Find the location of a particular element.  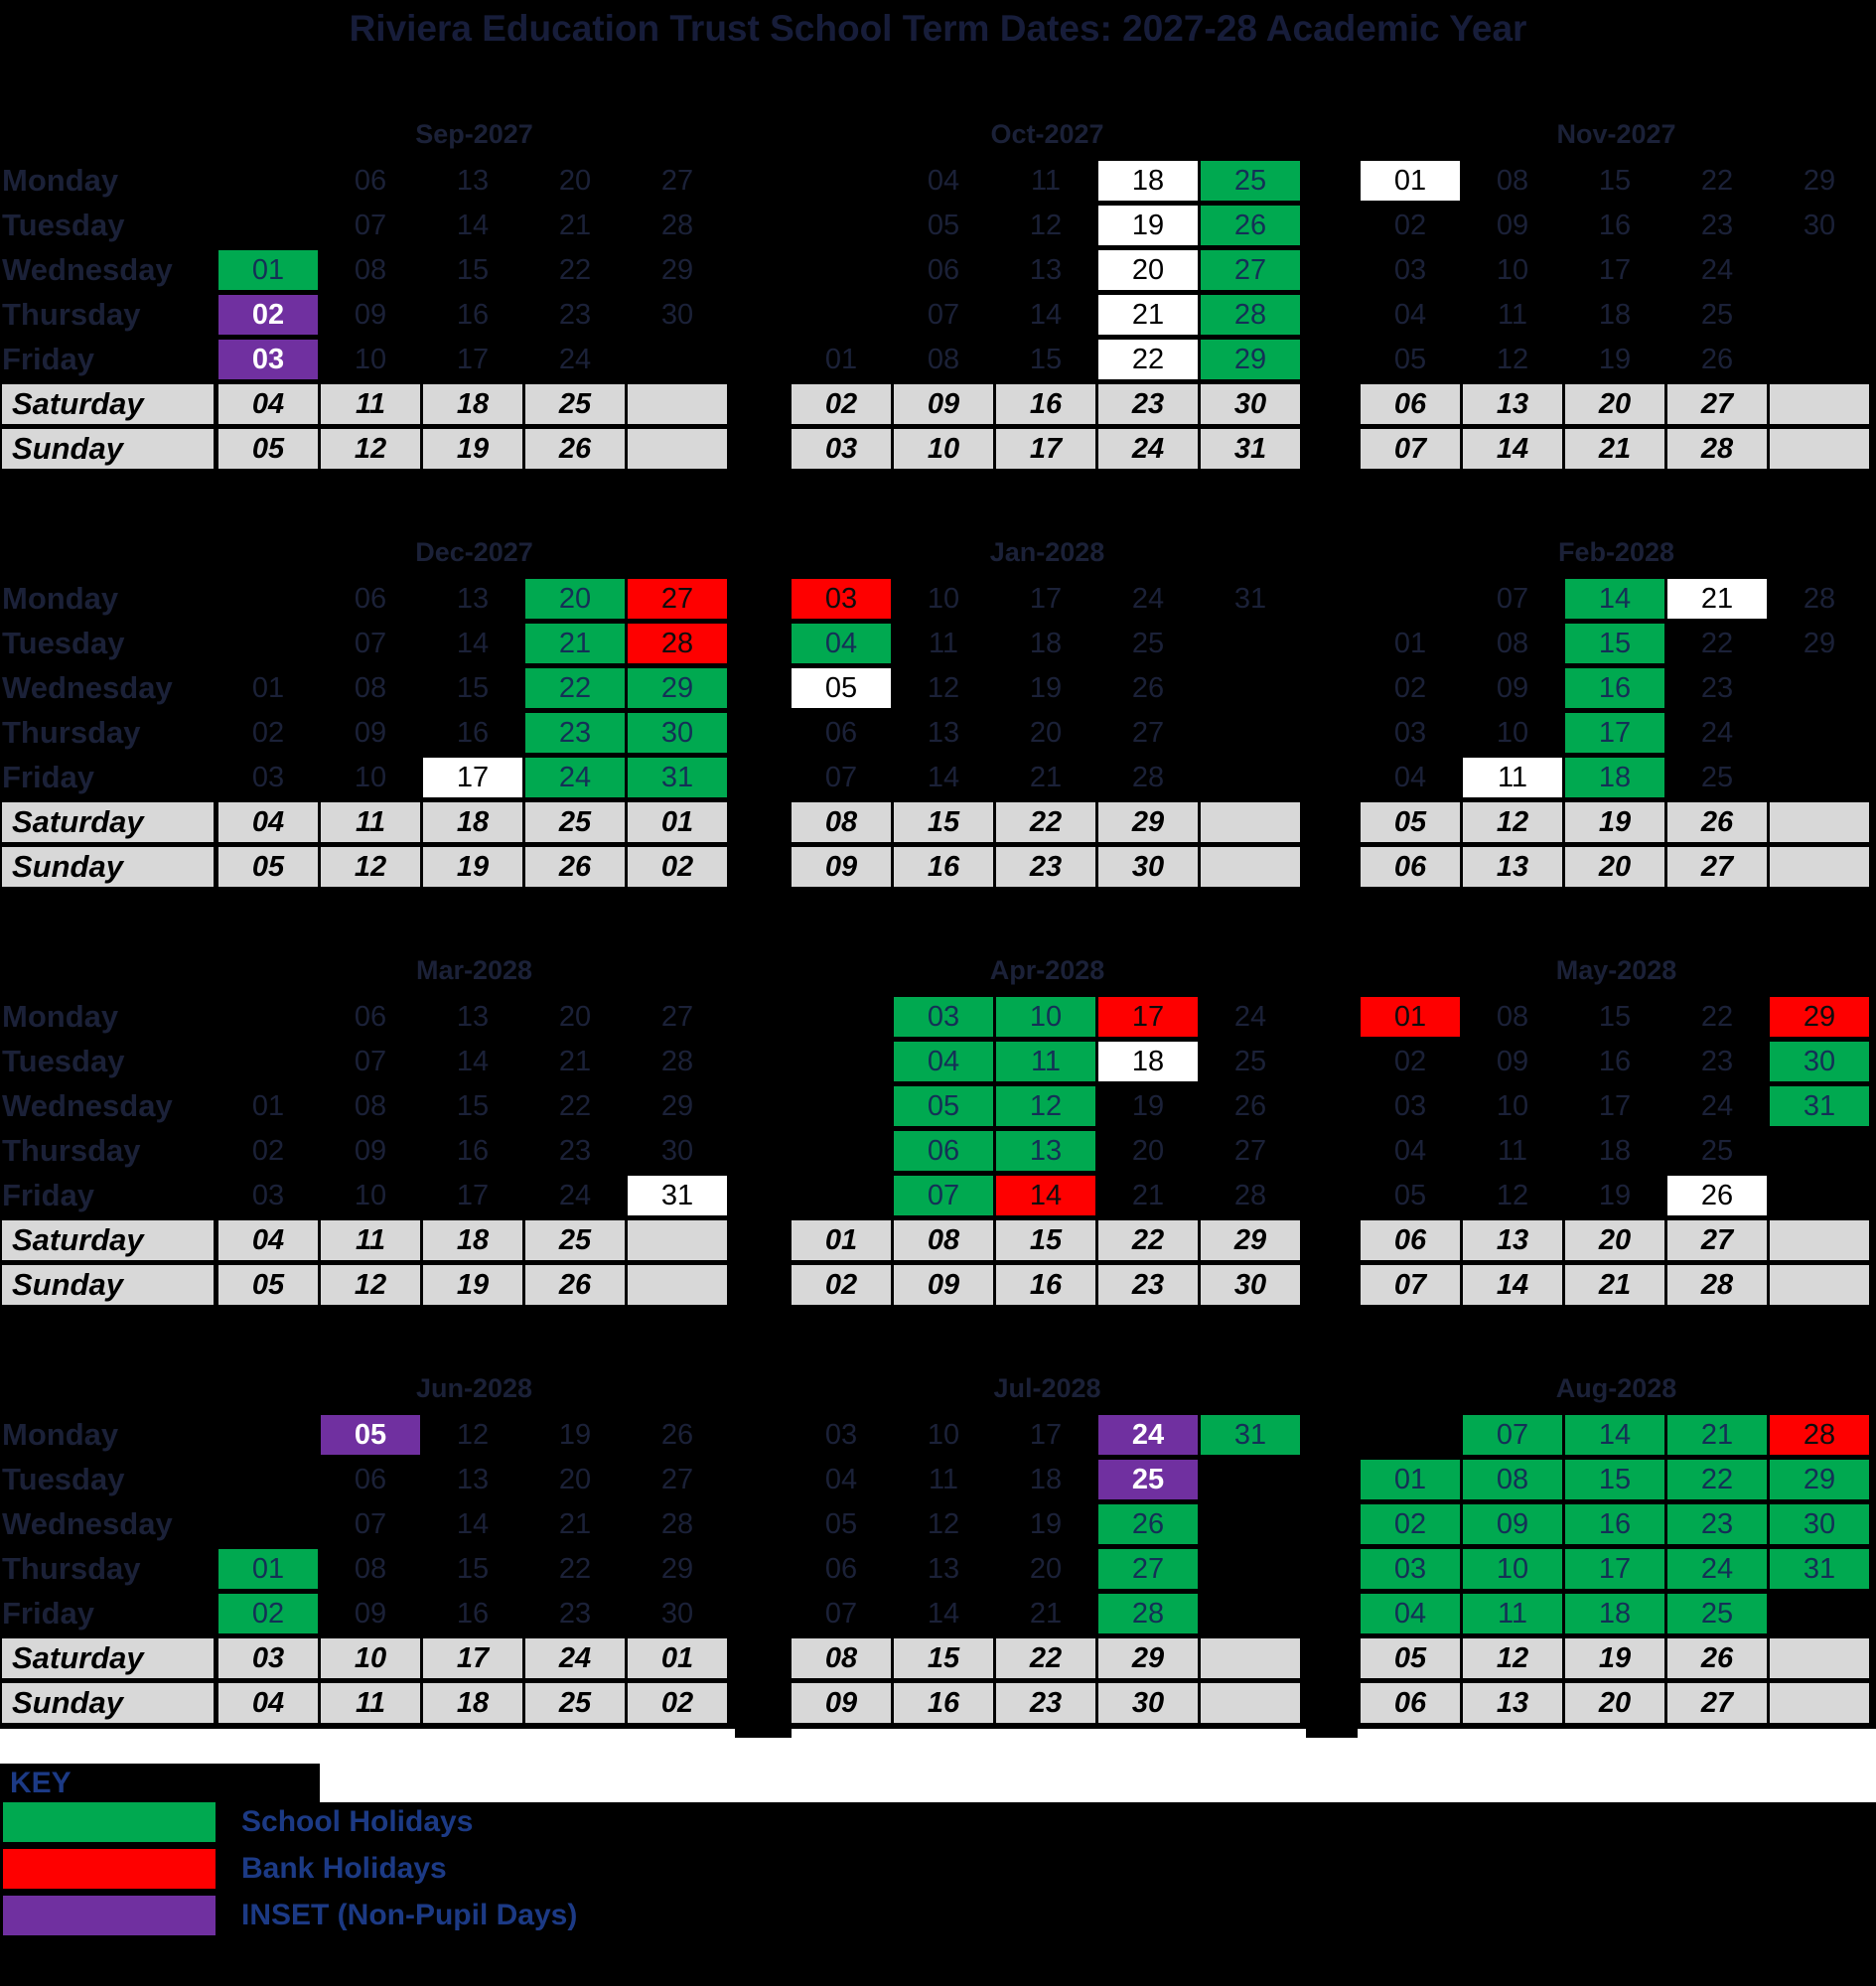

weekday-label: Tuesday is located at coordinates (64, 1479).